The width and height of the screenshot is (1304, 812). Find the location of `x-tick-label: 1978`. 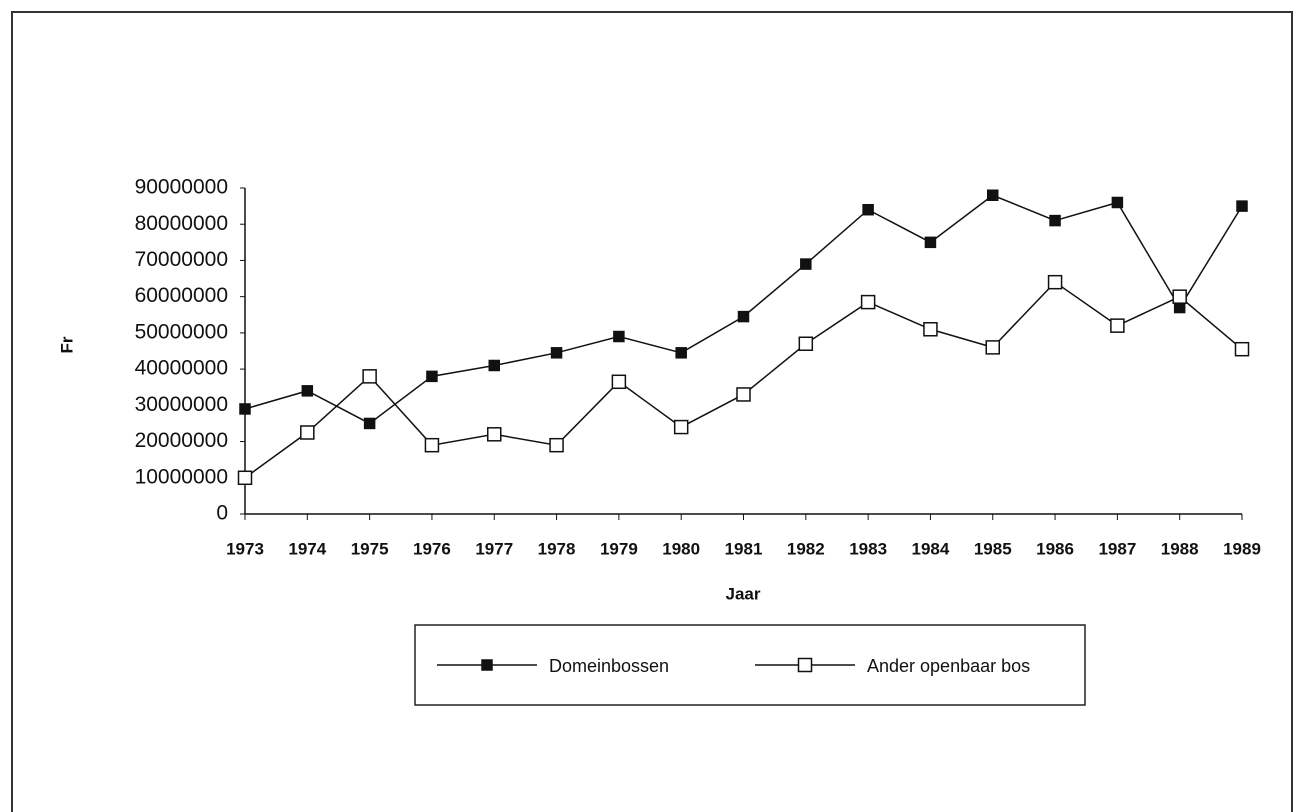

x-tick-label: 1978 is located at coordinates (557, 548).